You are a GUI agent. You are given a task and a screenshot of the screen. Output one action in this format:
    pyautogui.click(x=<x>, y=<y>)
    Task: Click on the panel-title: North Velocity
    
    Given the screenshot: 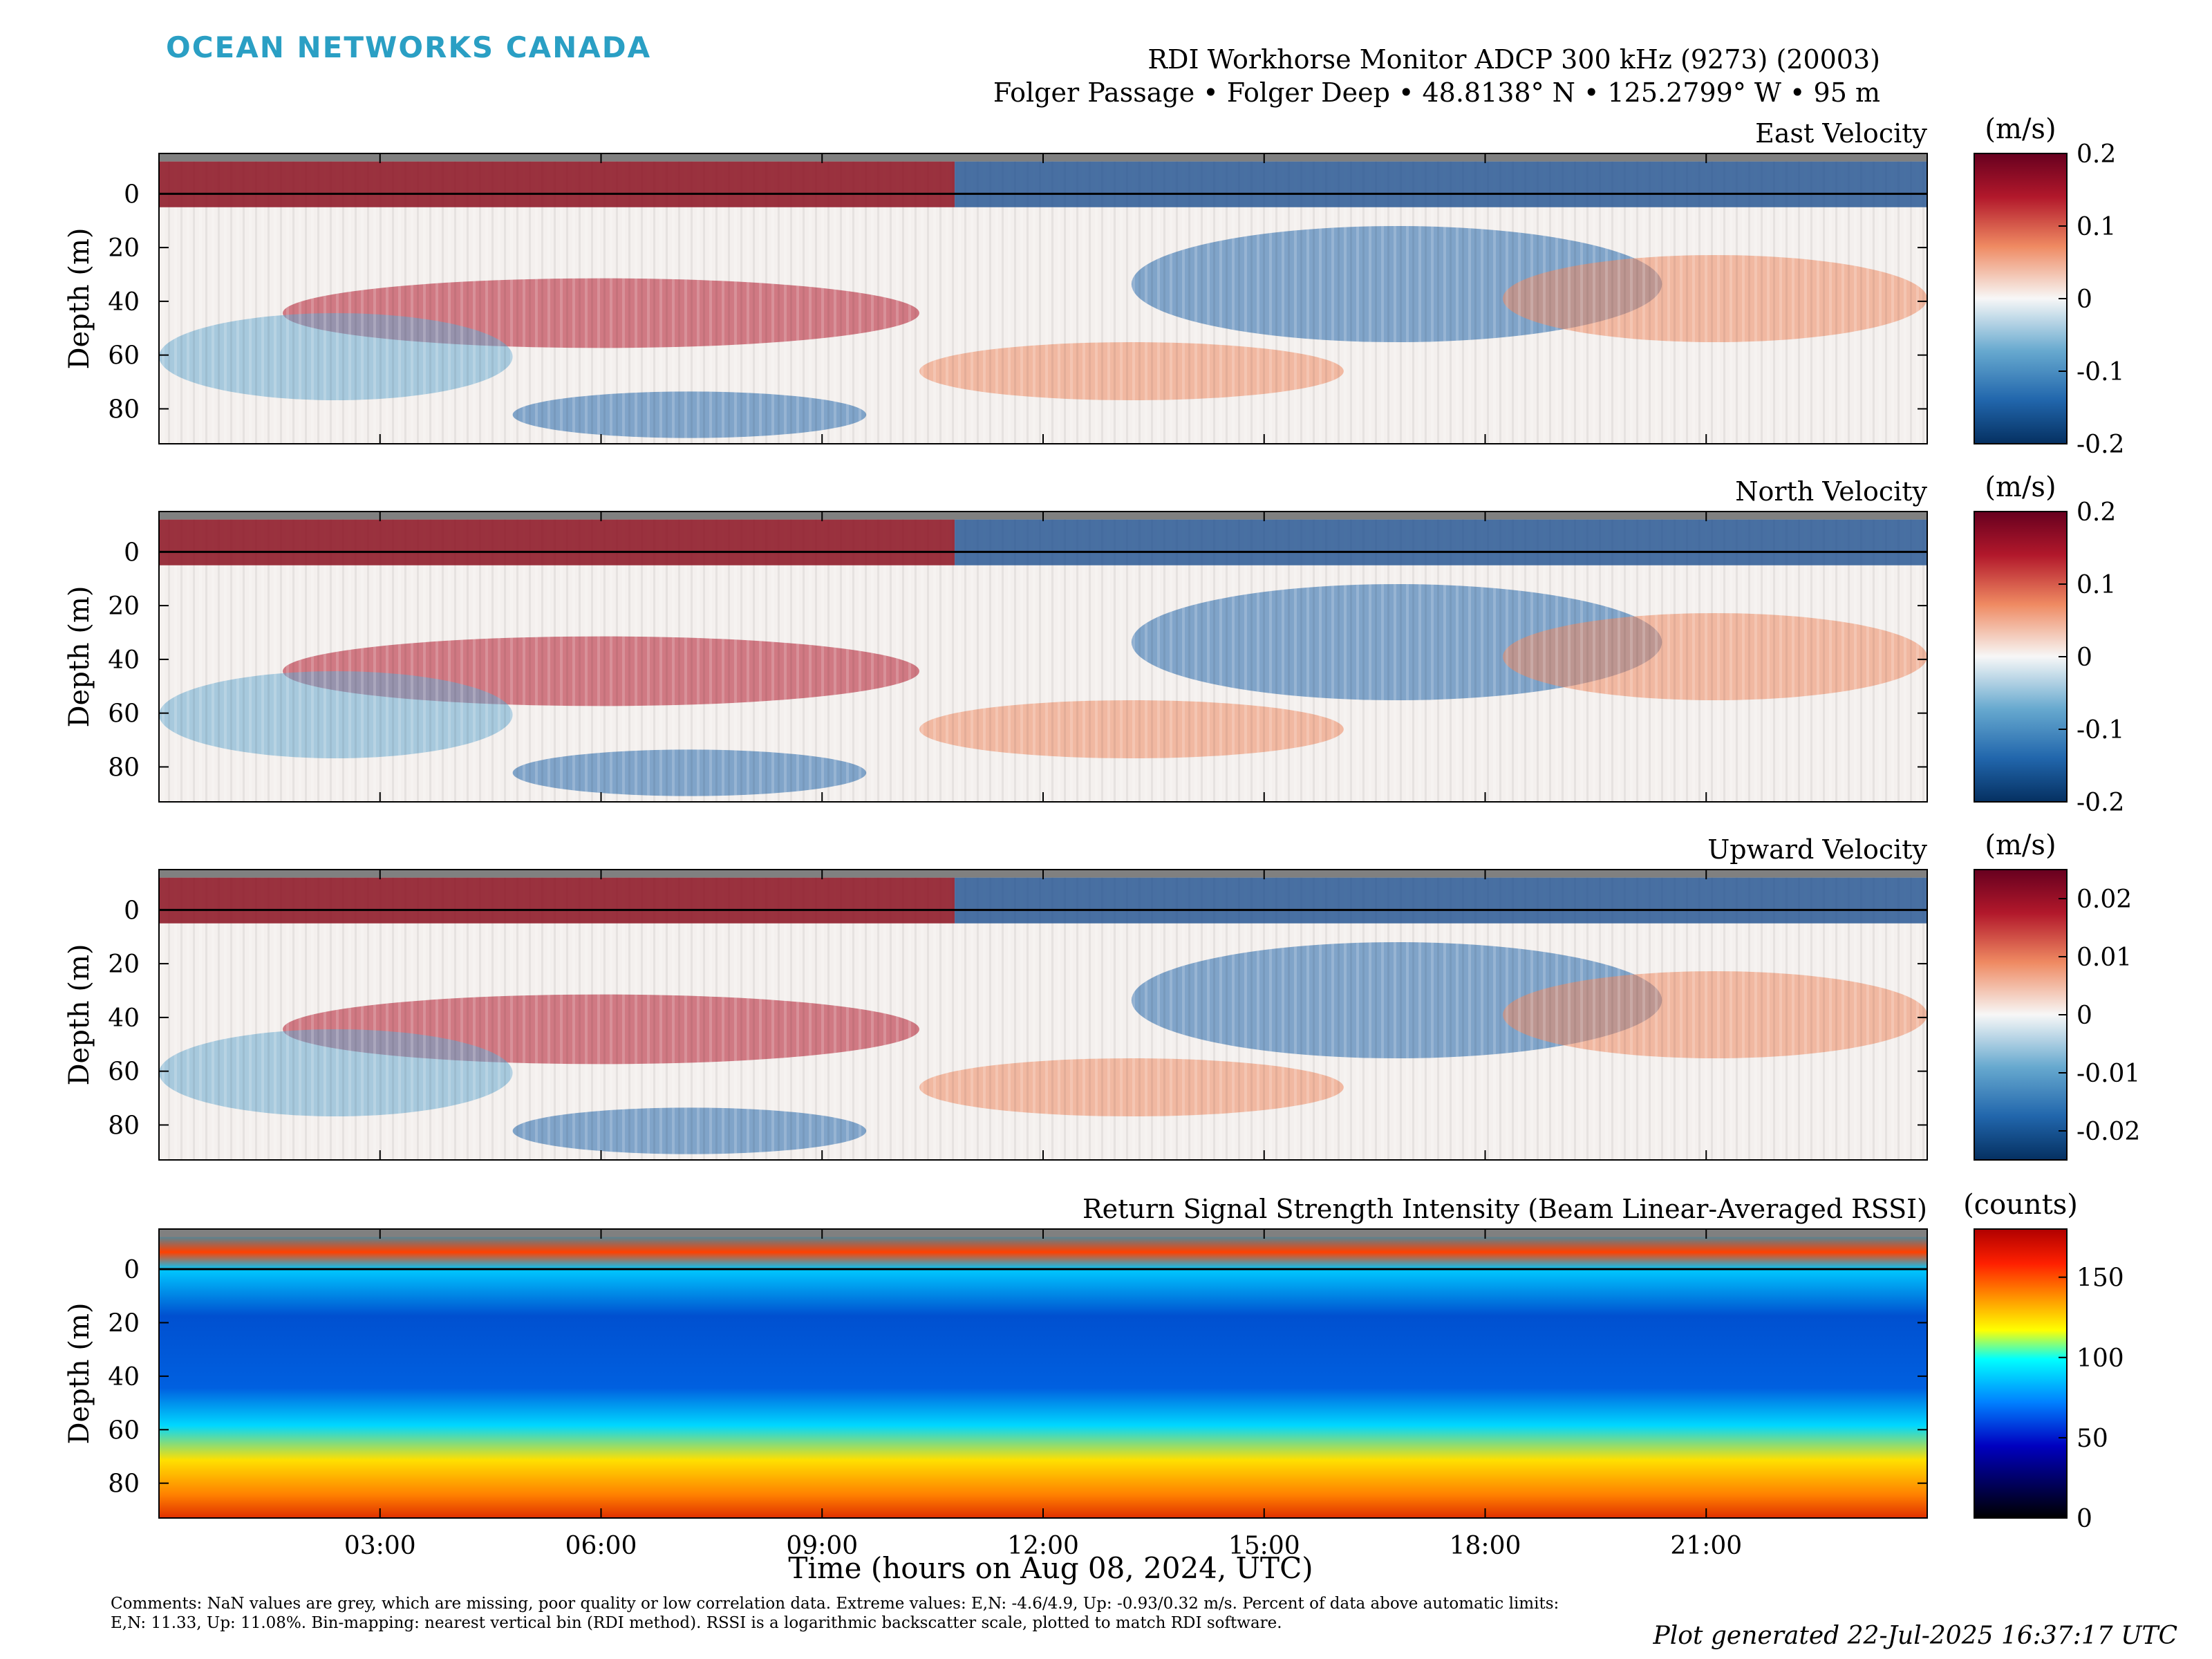 What is the action you would take?
    pyautogui.click(x=1831, y=491)
    